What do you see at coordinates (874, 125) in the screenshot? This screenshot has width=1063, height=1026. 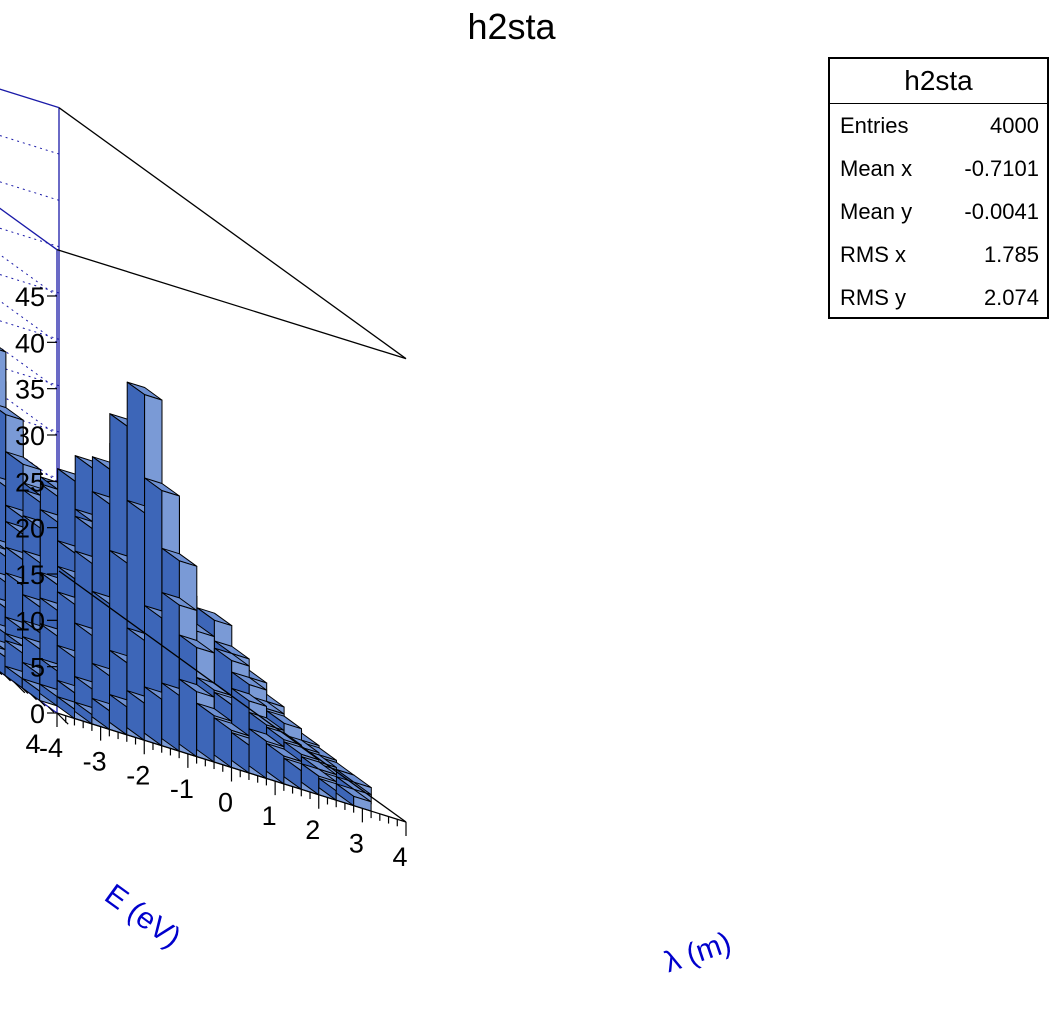 I see `stats-label: Entries` at bounding box center [874, 125].